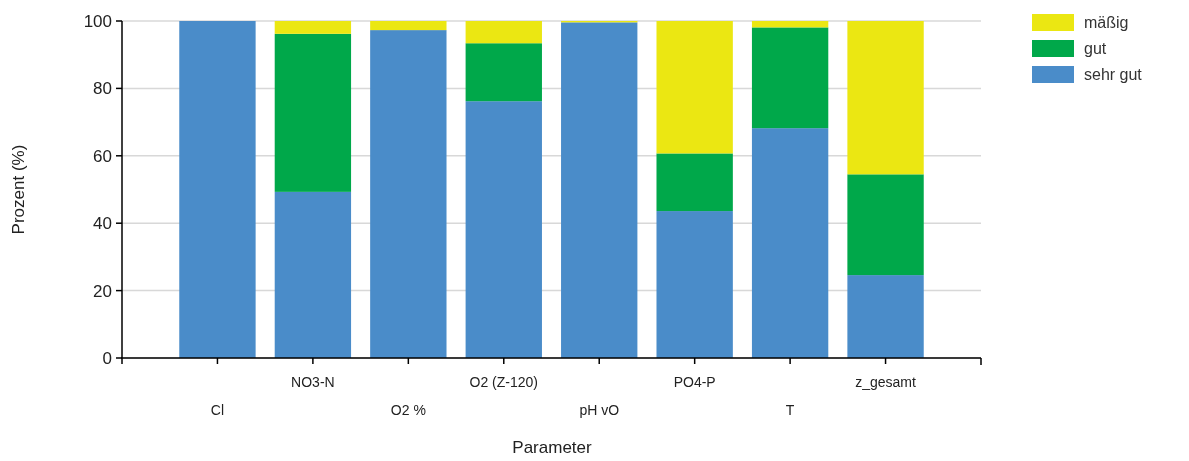 The height and width of the screenshot is (461, 1189). What do you see at coordinates (1113, 74) in the screenshot?
I see `legend-label: sehr gut` at bounding box center [1113, 74].